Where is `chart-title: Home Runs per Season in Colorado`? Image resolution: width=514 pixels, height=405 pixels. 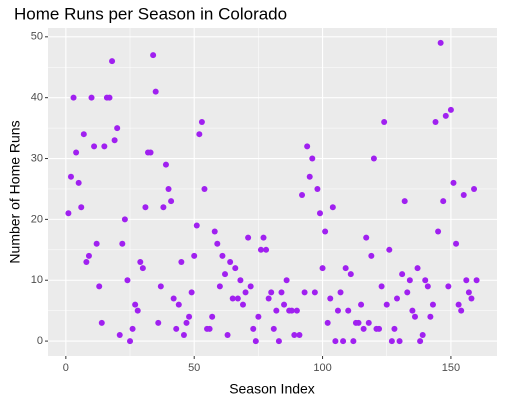 chart-title: Home Runs per Season in Colorado is located at coordinates (150, 13).